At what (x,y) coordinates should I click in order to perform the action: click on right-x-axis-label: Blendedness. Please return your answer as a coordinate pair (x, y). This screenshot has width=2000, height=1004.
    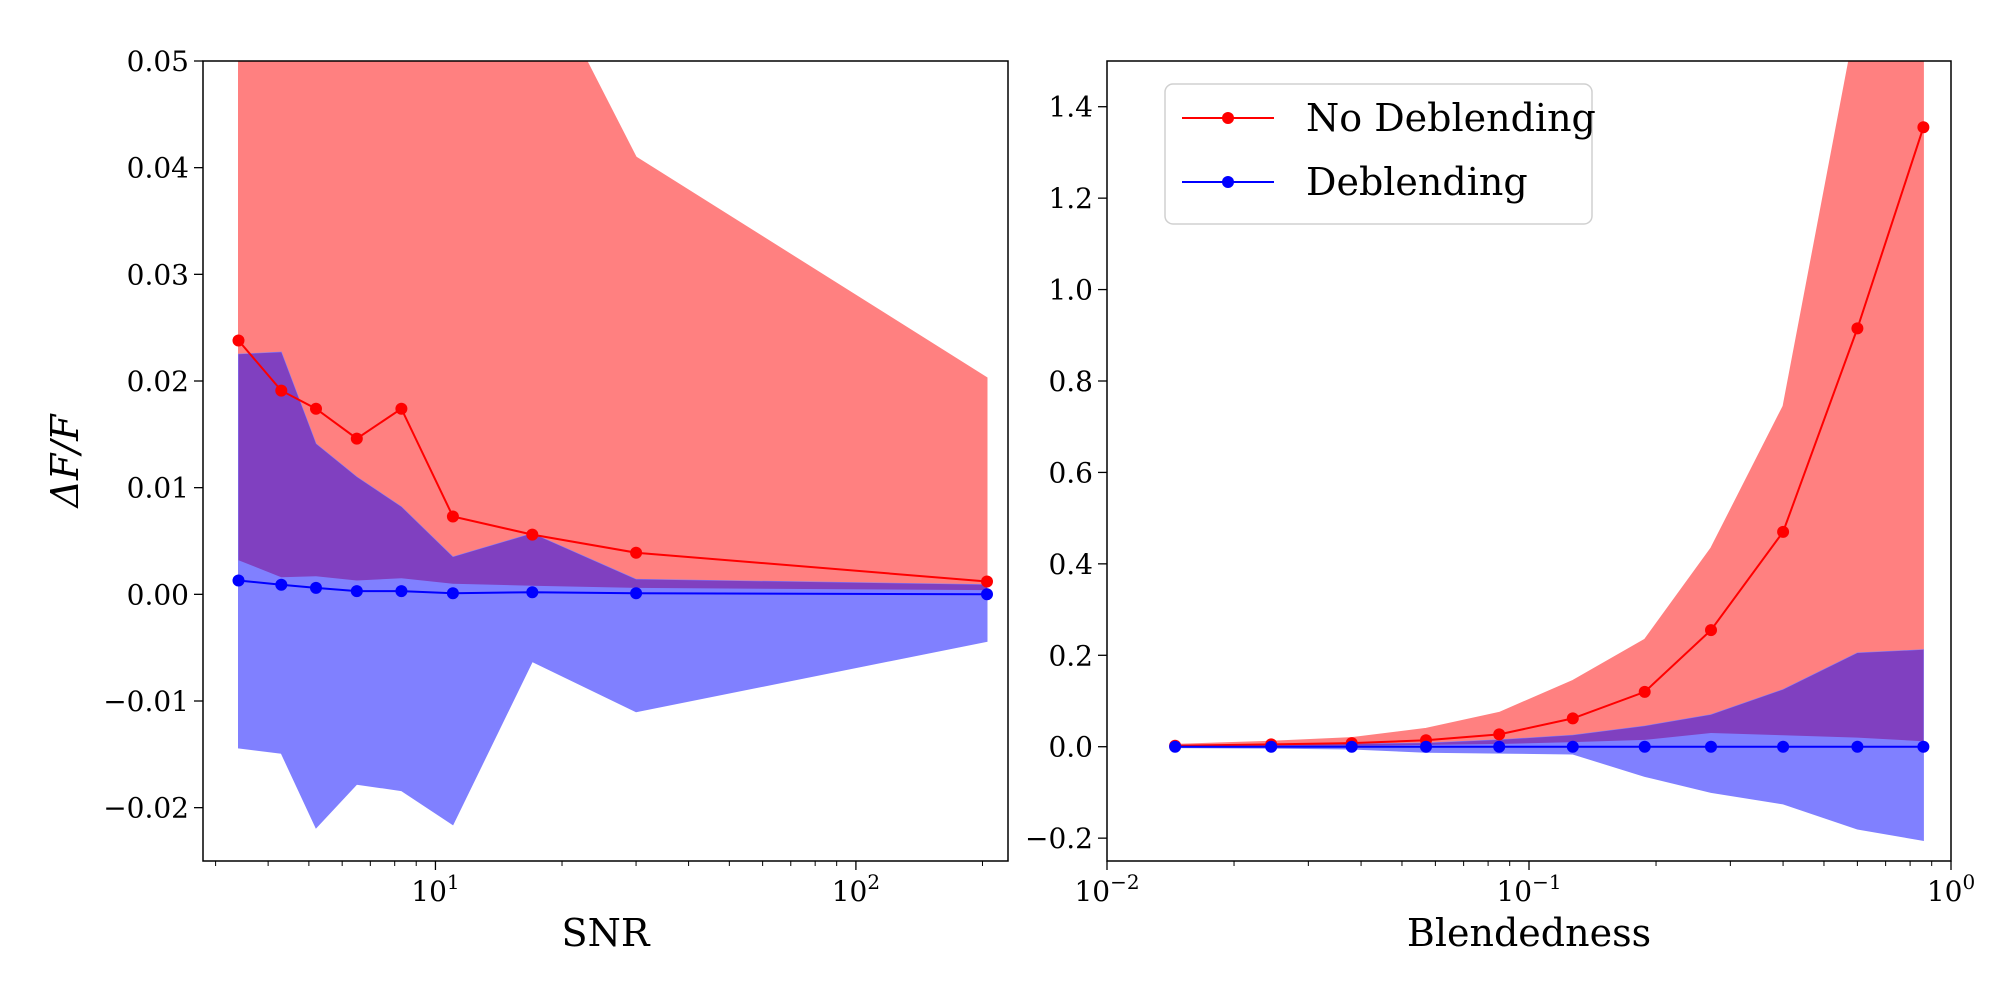
    Looking at the image, I should click on (1529, 933).